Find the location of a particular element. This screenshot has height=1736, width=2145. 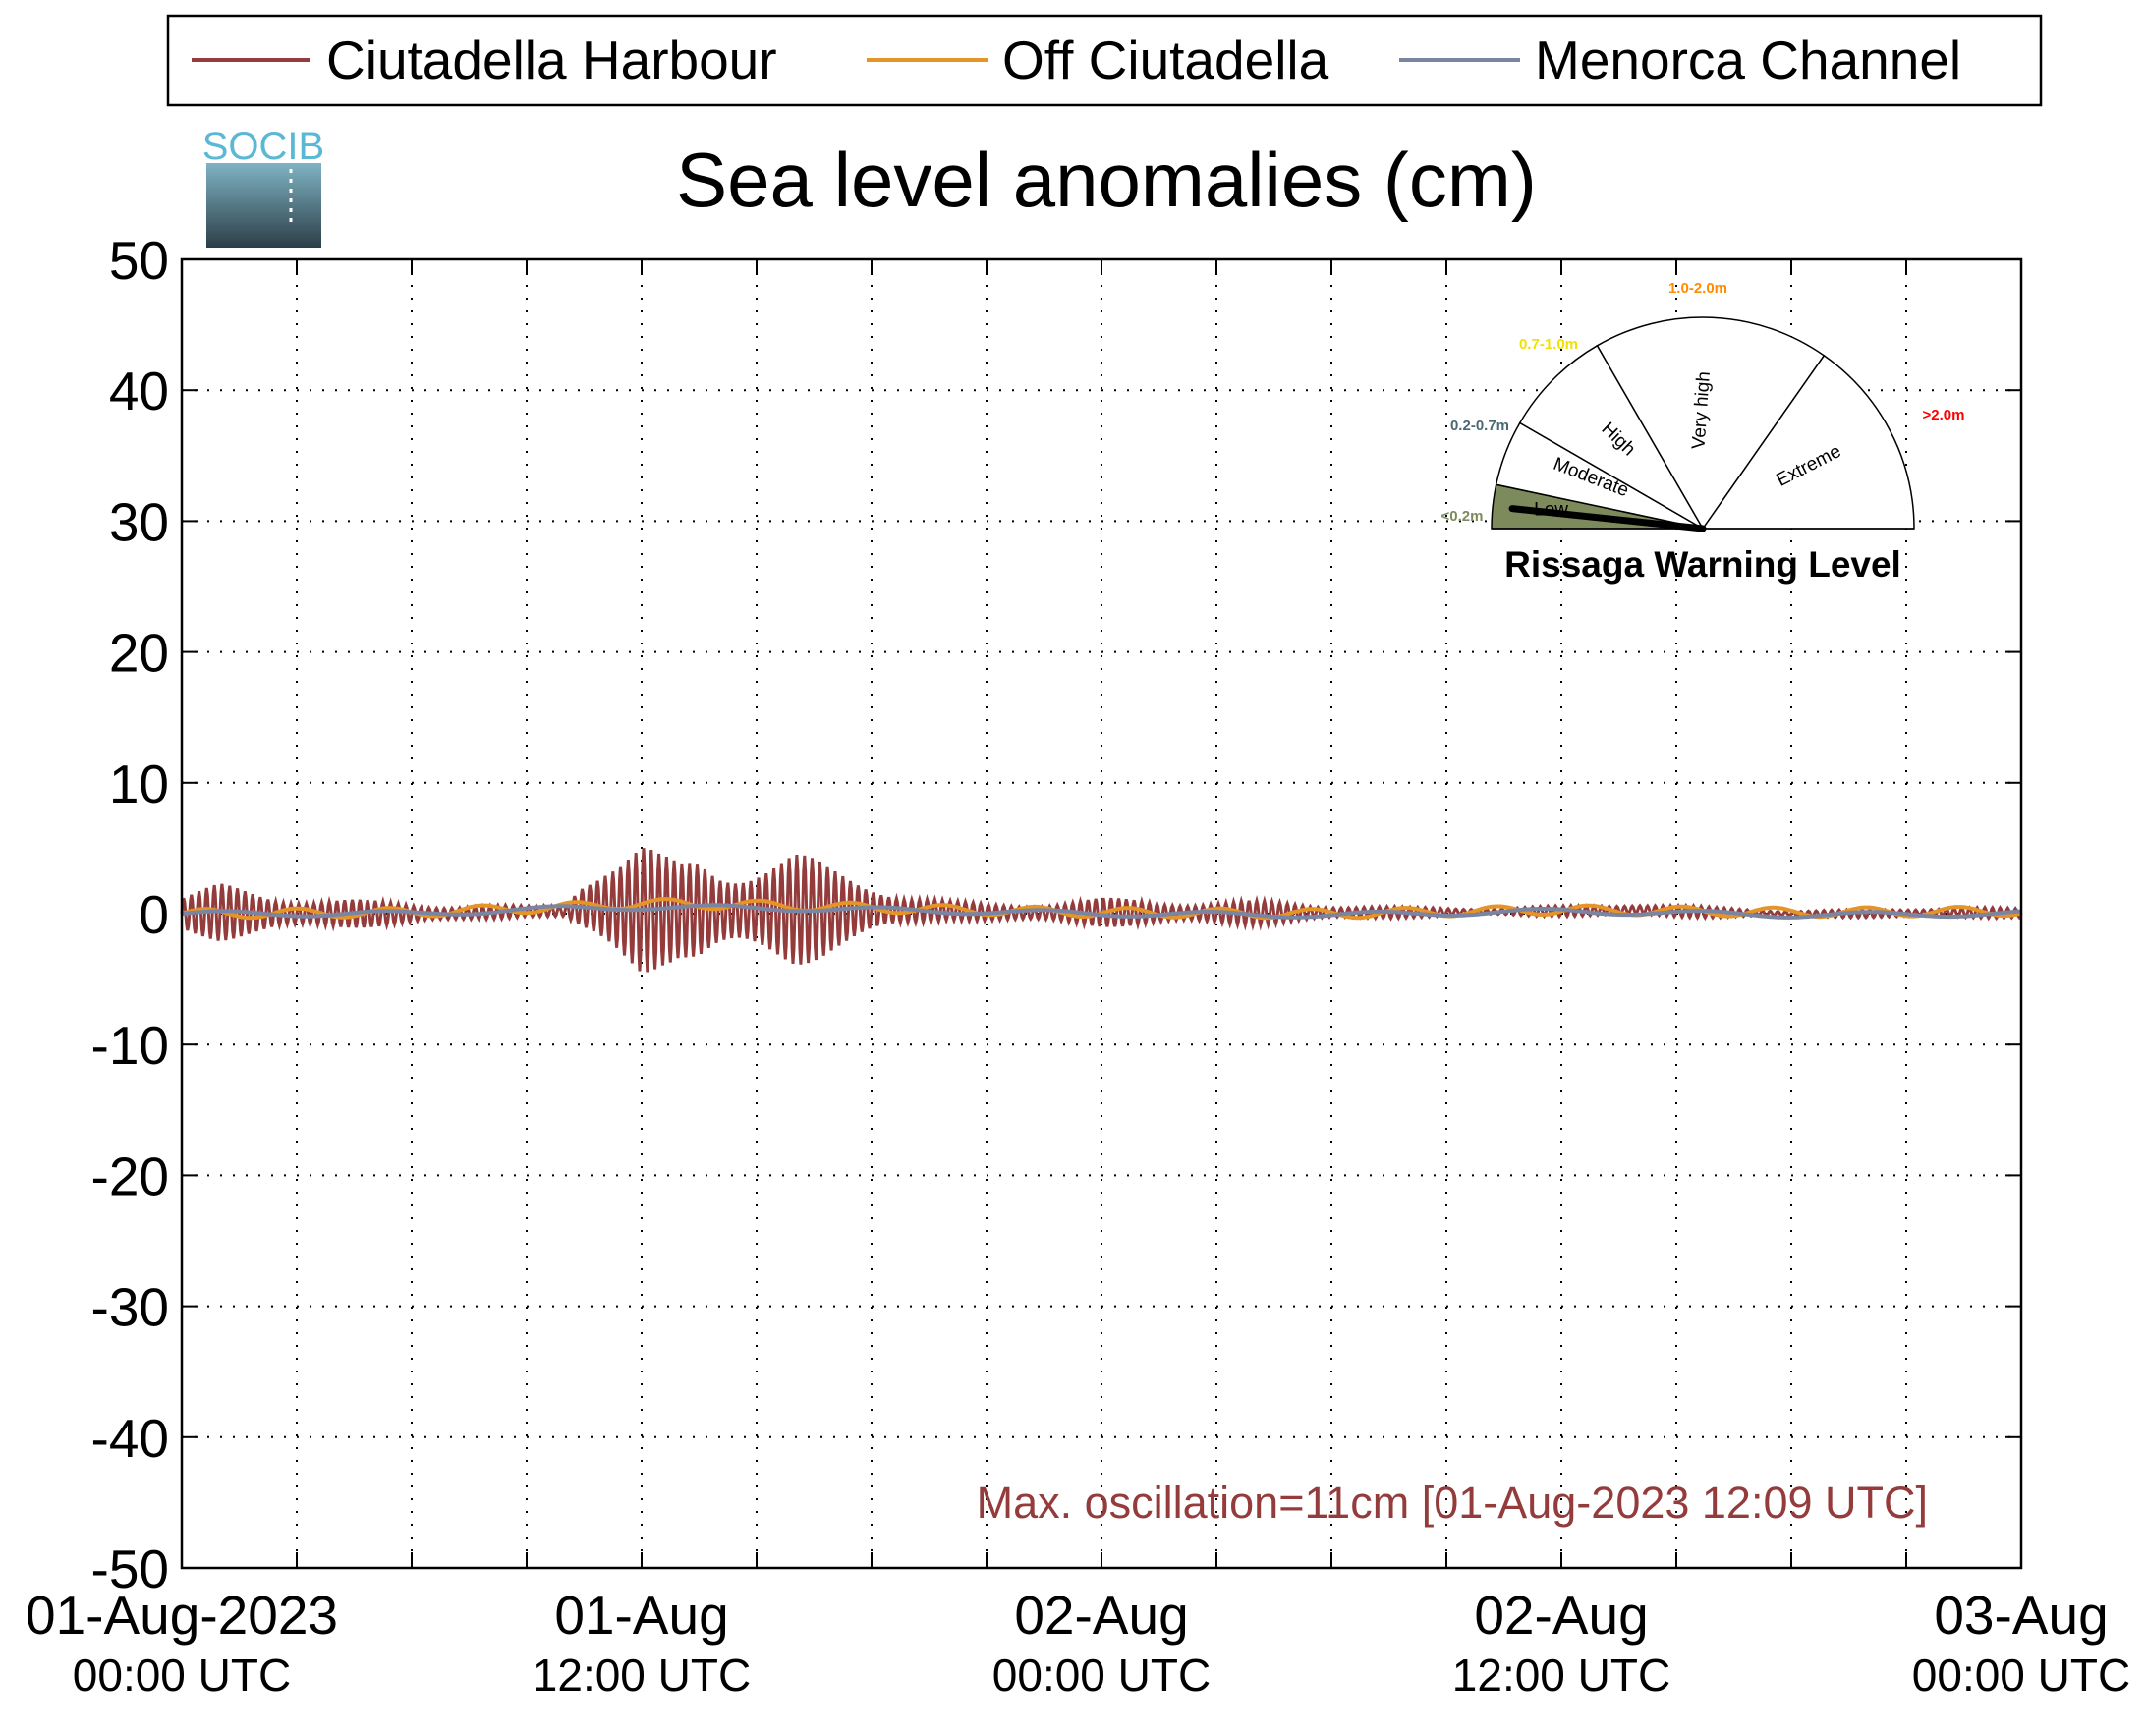

y-tick-label: 40 is located at coordinates (139, 391).